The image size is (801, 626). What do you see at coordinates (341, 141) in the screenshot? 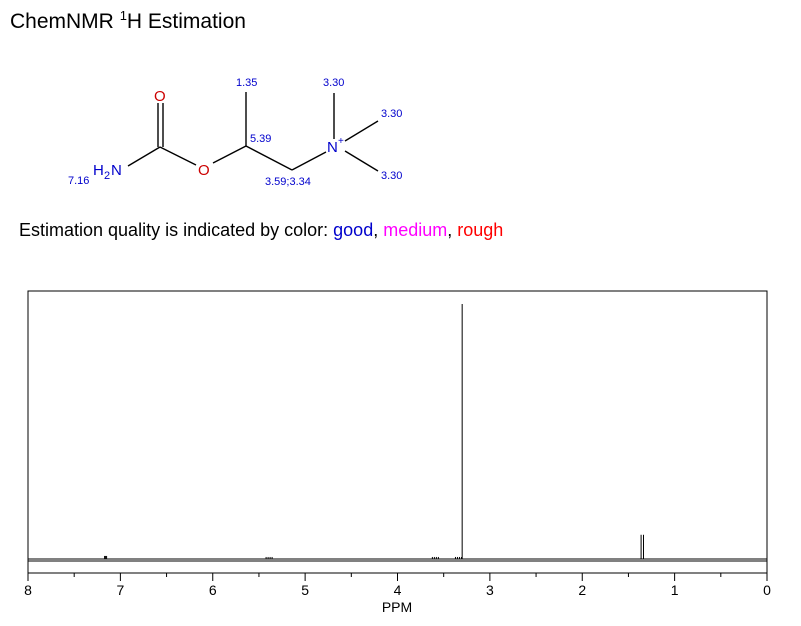
I see `atom-ammonium-charge: +` at bounding box center [341, 141].